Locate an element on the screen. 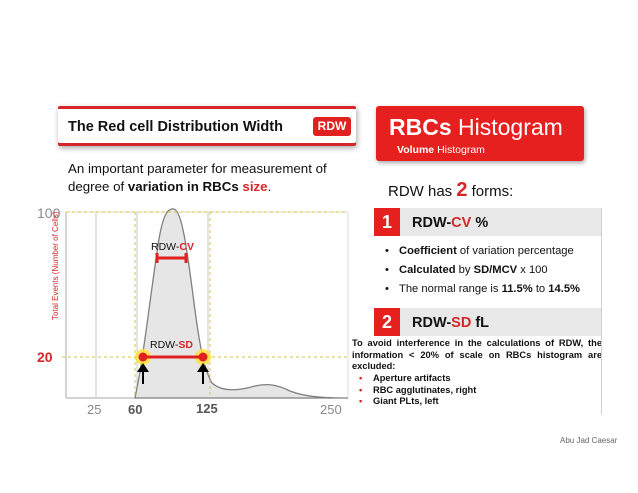 This screenshot has width=638, height=493. sd-point-left is located at coordinates (143, 357).